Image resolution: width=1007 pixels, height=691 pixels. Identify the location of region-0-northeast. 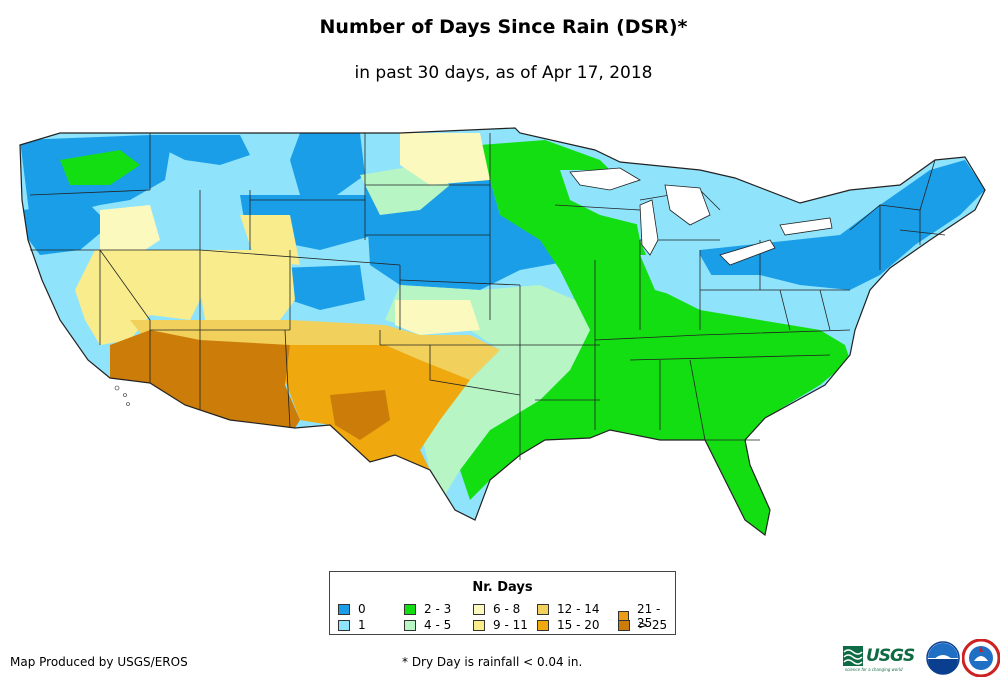
(842, 225).